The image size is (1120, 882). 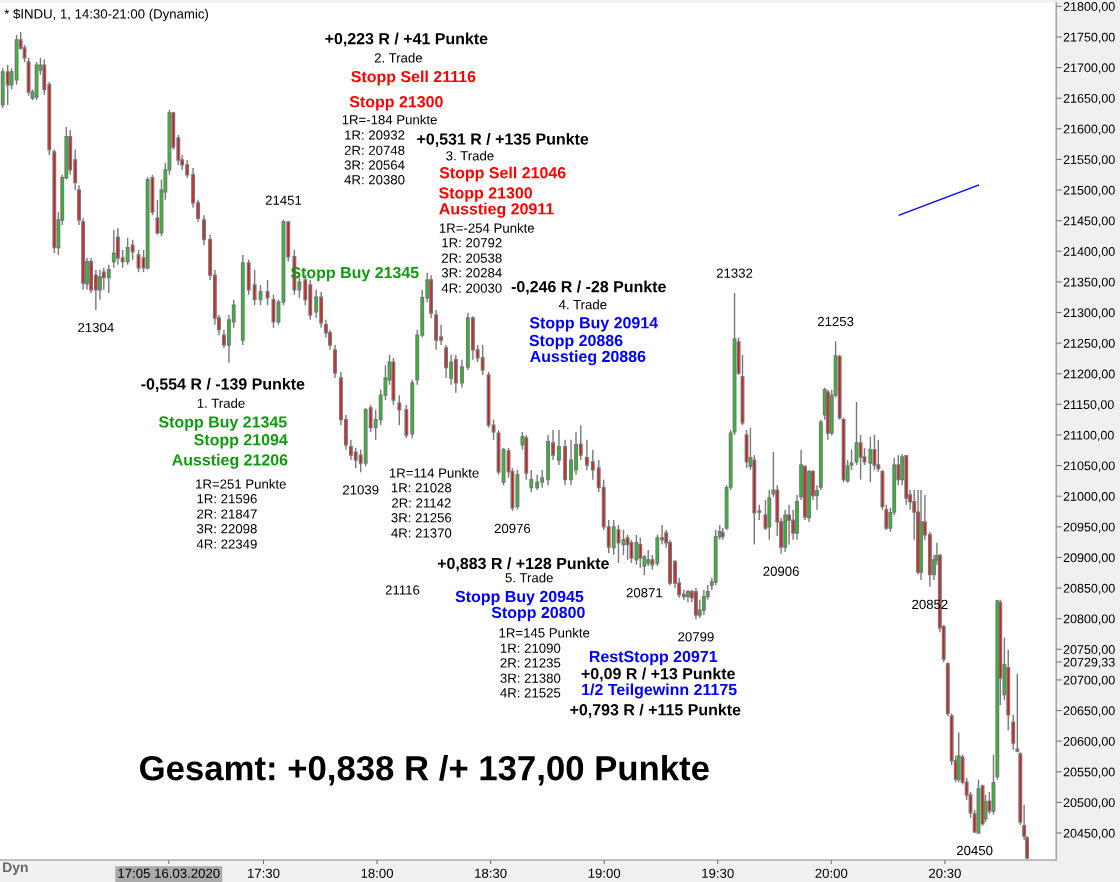 What do you see at coordinates (1089, 619) in the screenshot?
I see `y-tick-label: 20800,00` at bounding box center [1089, 619].